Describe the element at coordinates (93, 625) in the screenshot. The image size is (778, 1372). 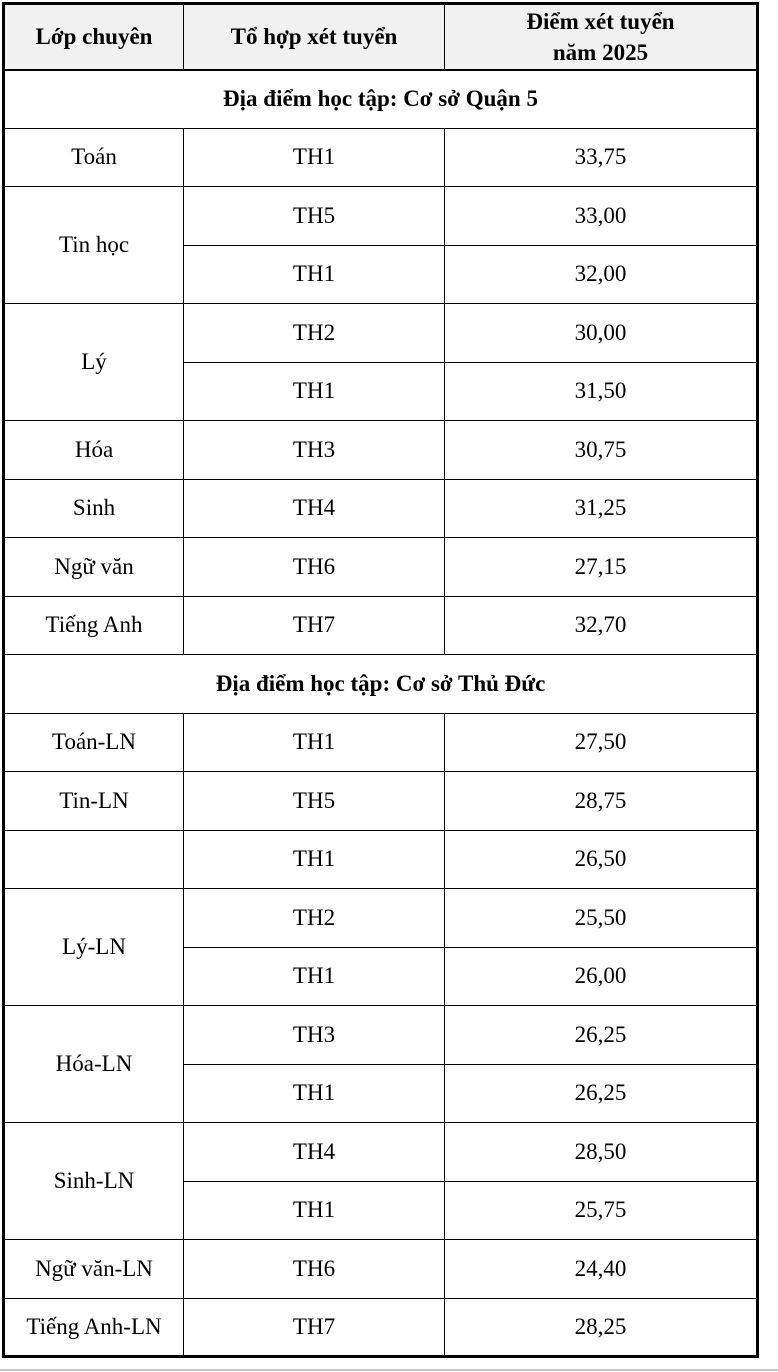
I see `class-name-cell: Tiếng Anh` at that location.